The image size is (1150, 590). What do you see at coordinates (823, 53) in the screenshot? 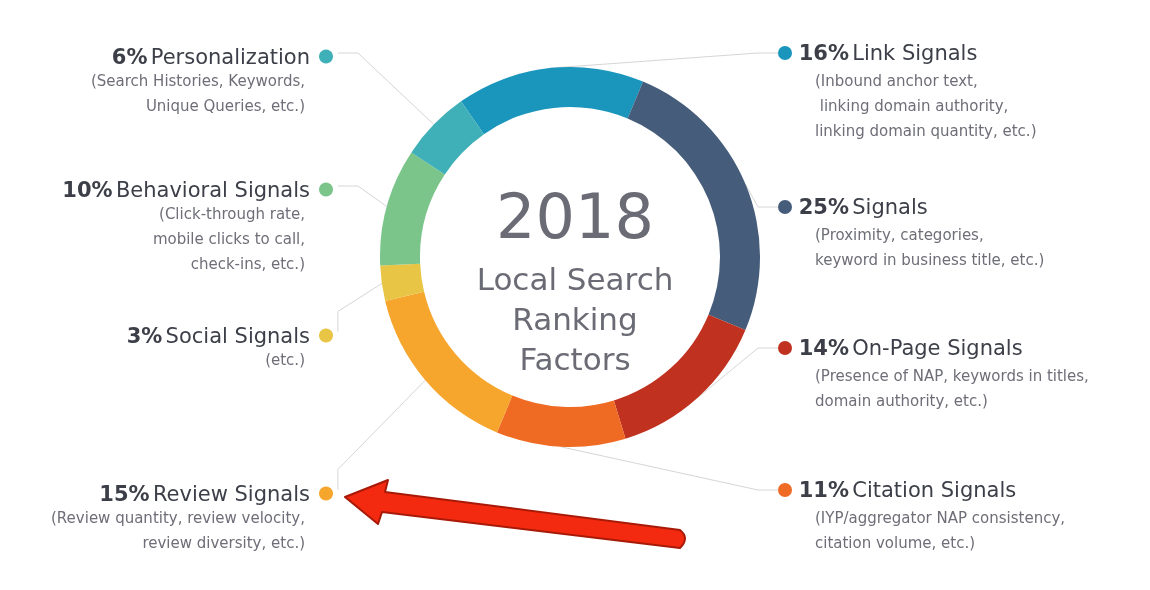
I see `data-label: 16%` at bounding box center [823, 53].